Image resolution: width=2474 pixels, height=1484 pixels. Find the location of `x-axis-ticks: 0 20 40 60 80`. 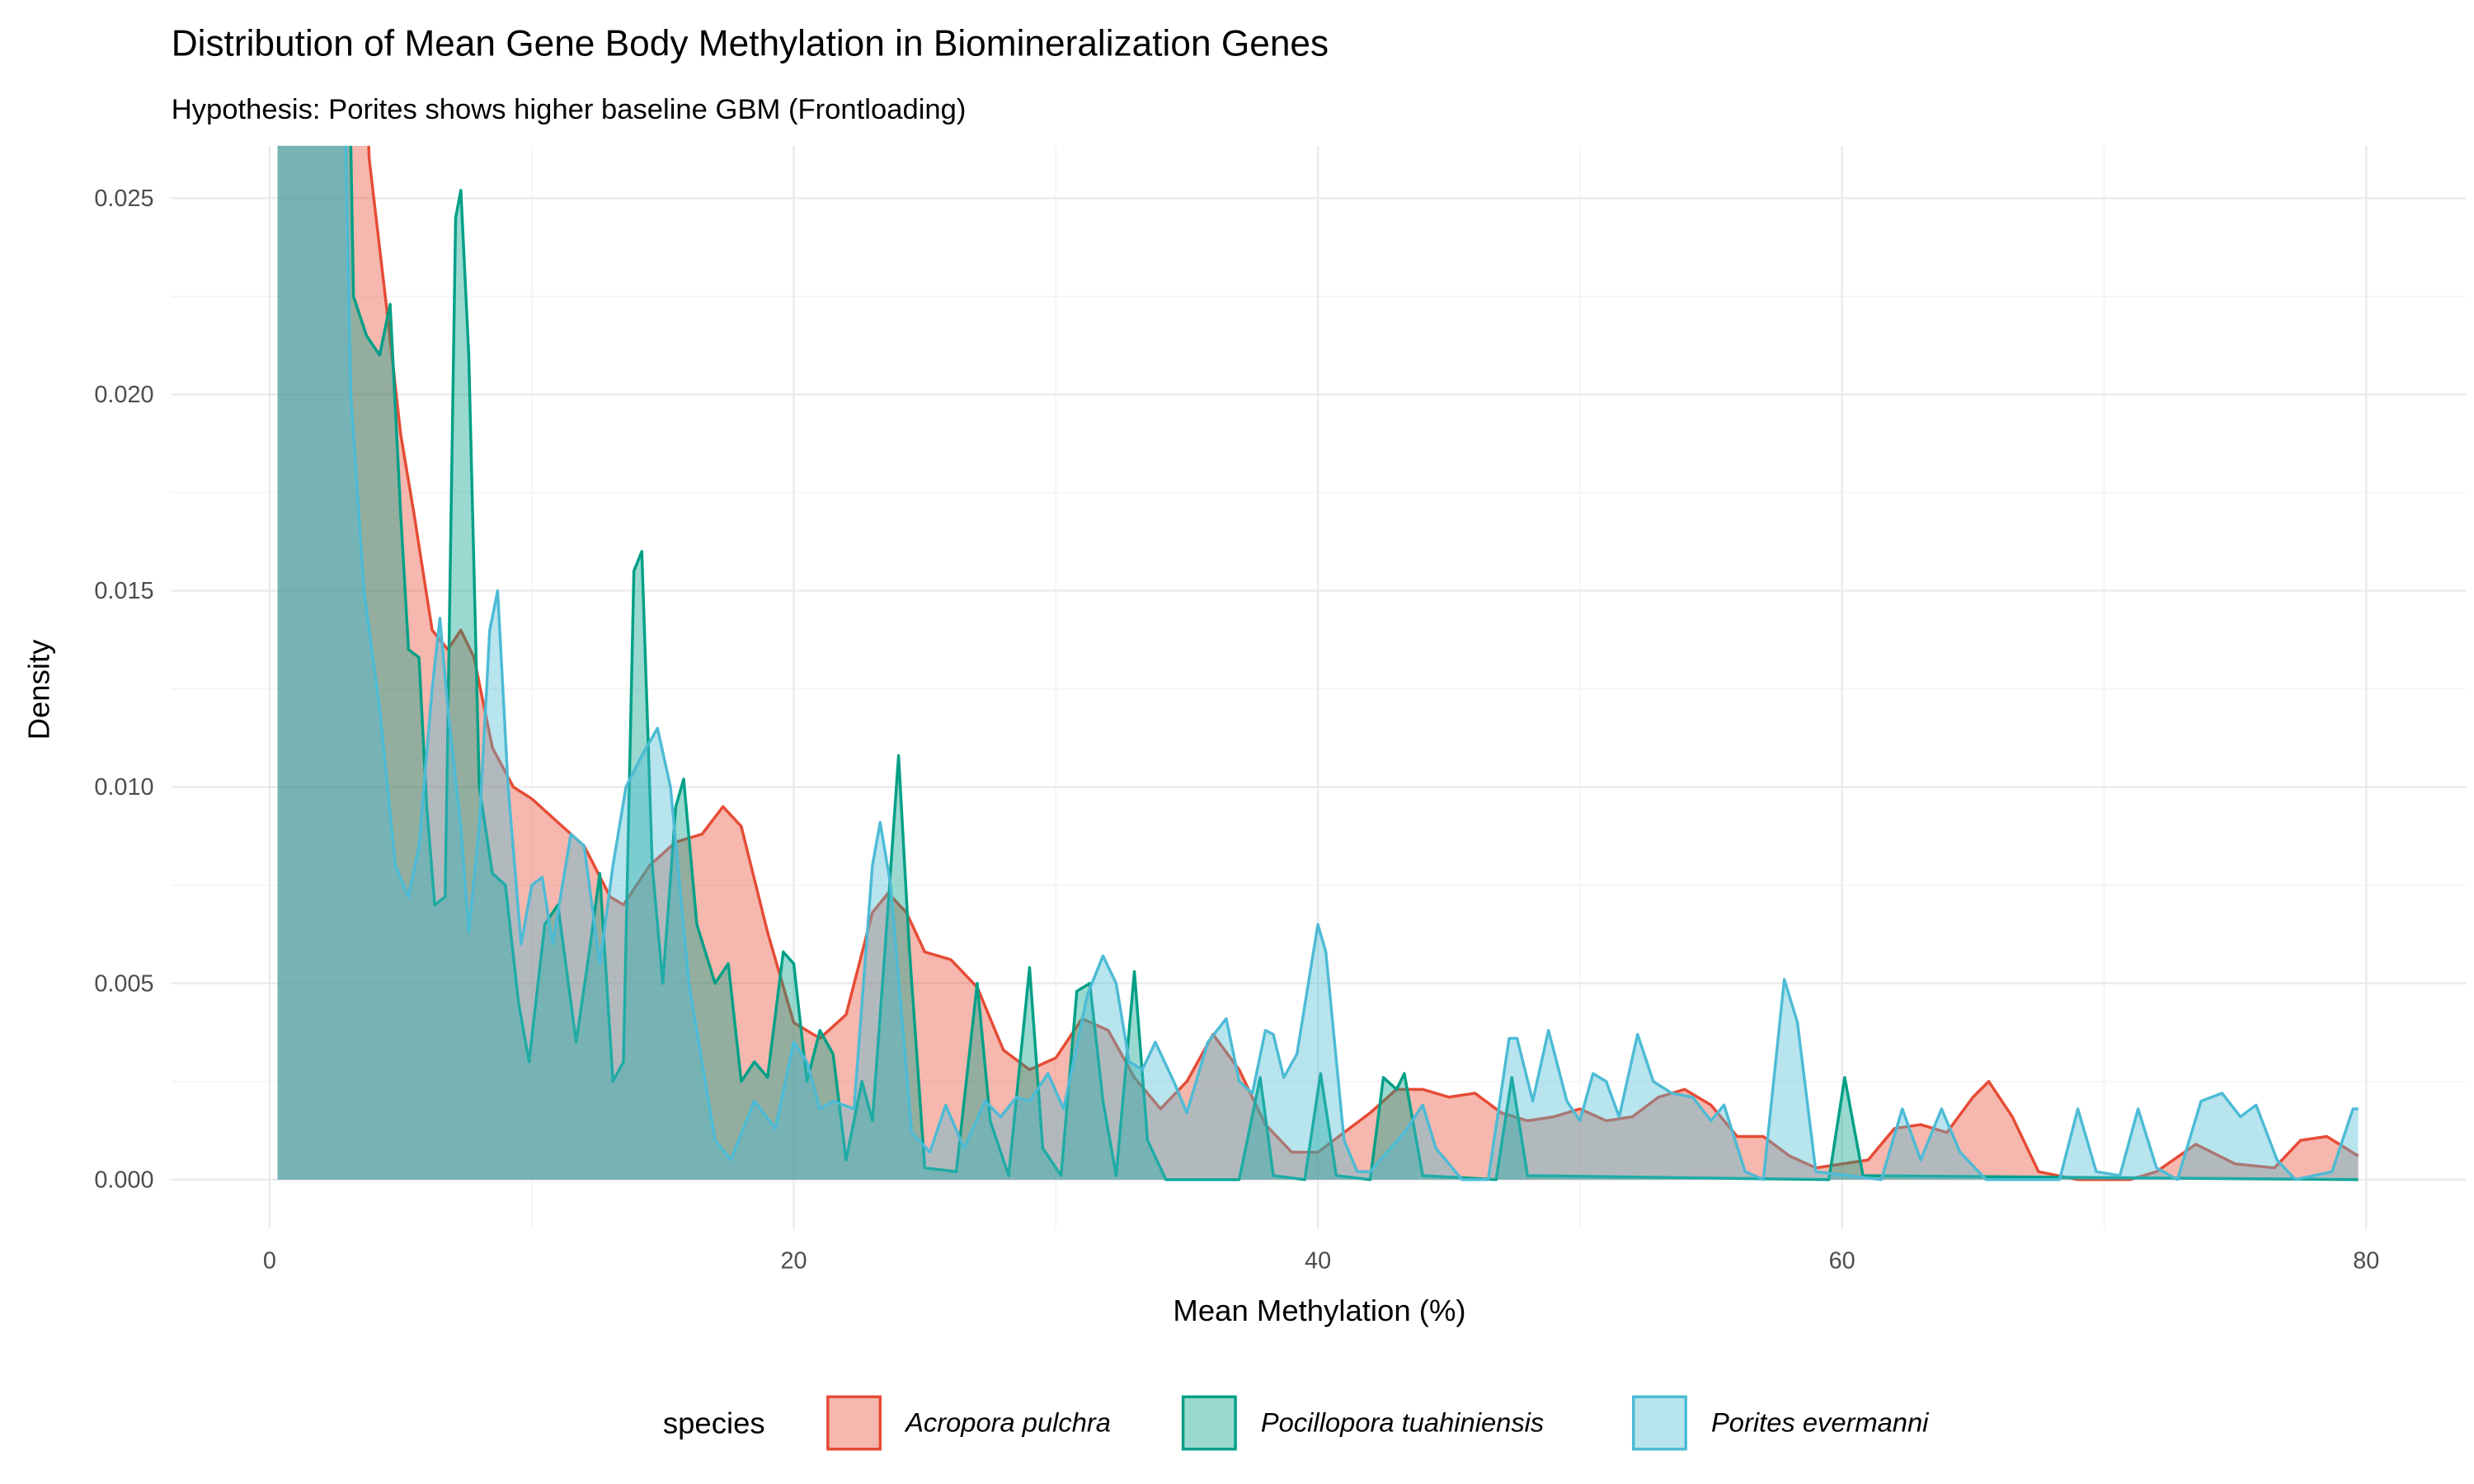

x-axis-ticks: 0 20 40 60 80 is located at coordinates (1321, 1260).